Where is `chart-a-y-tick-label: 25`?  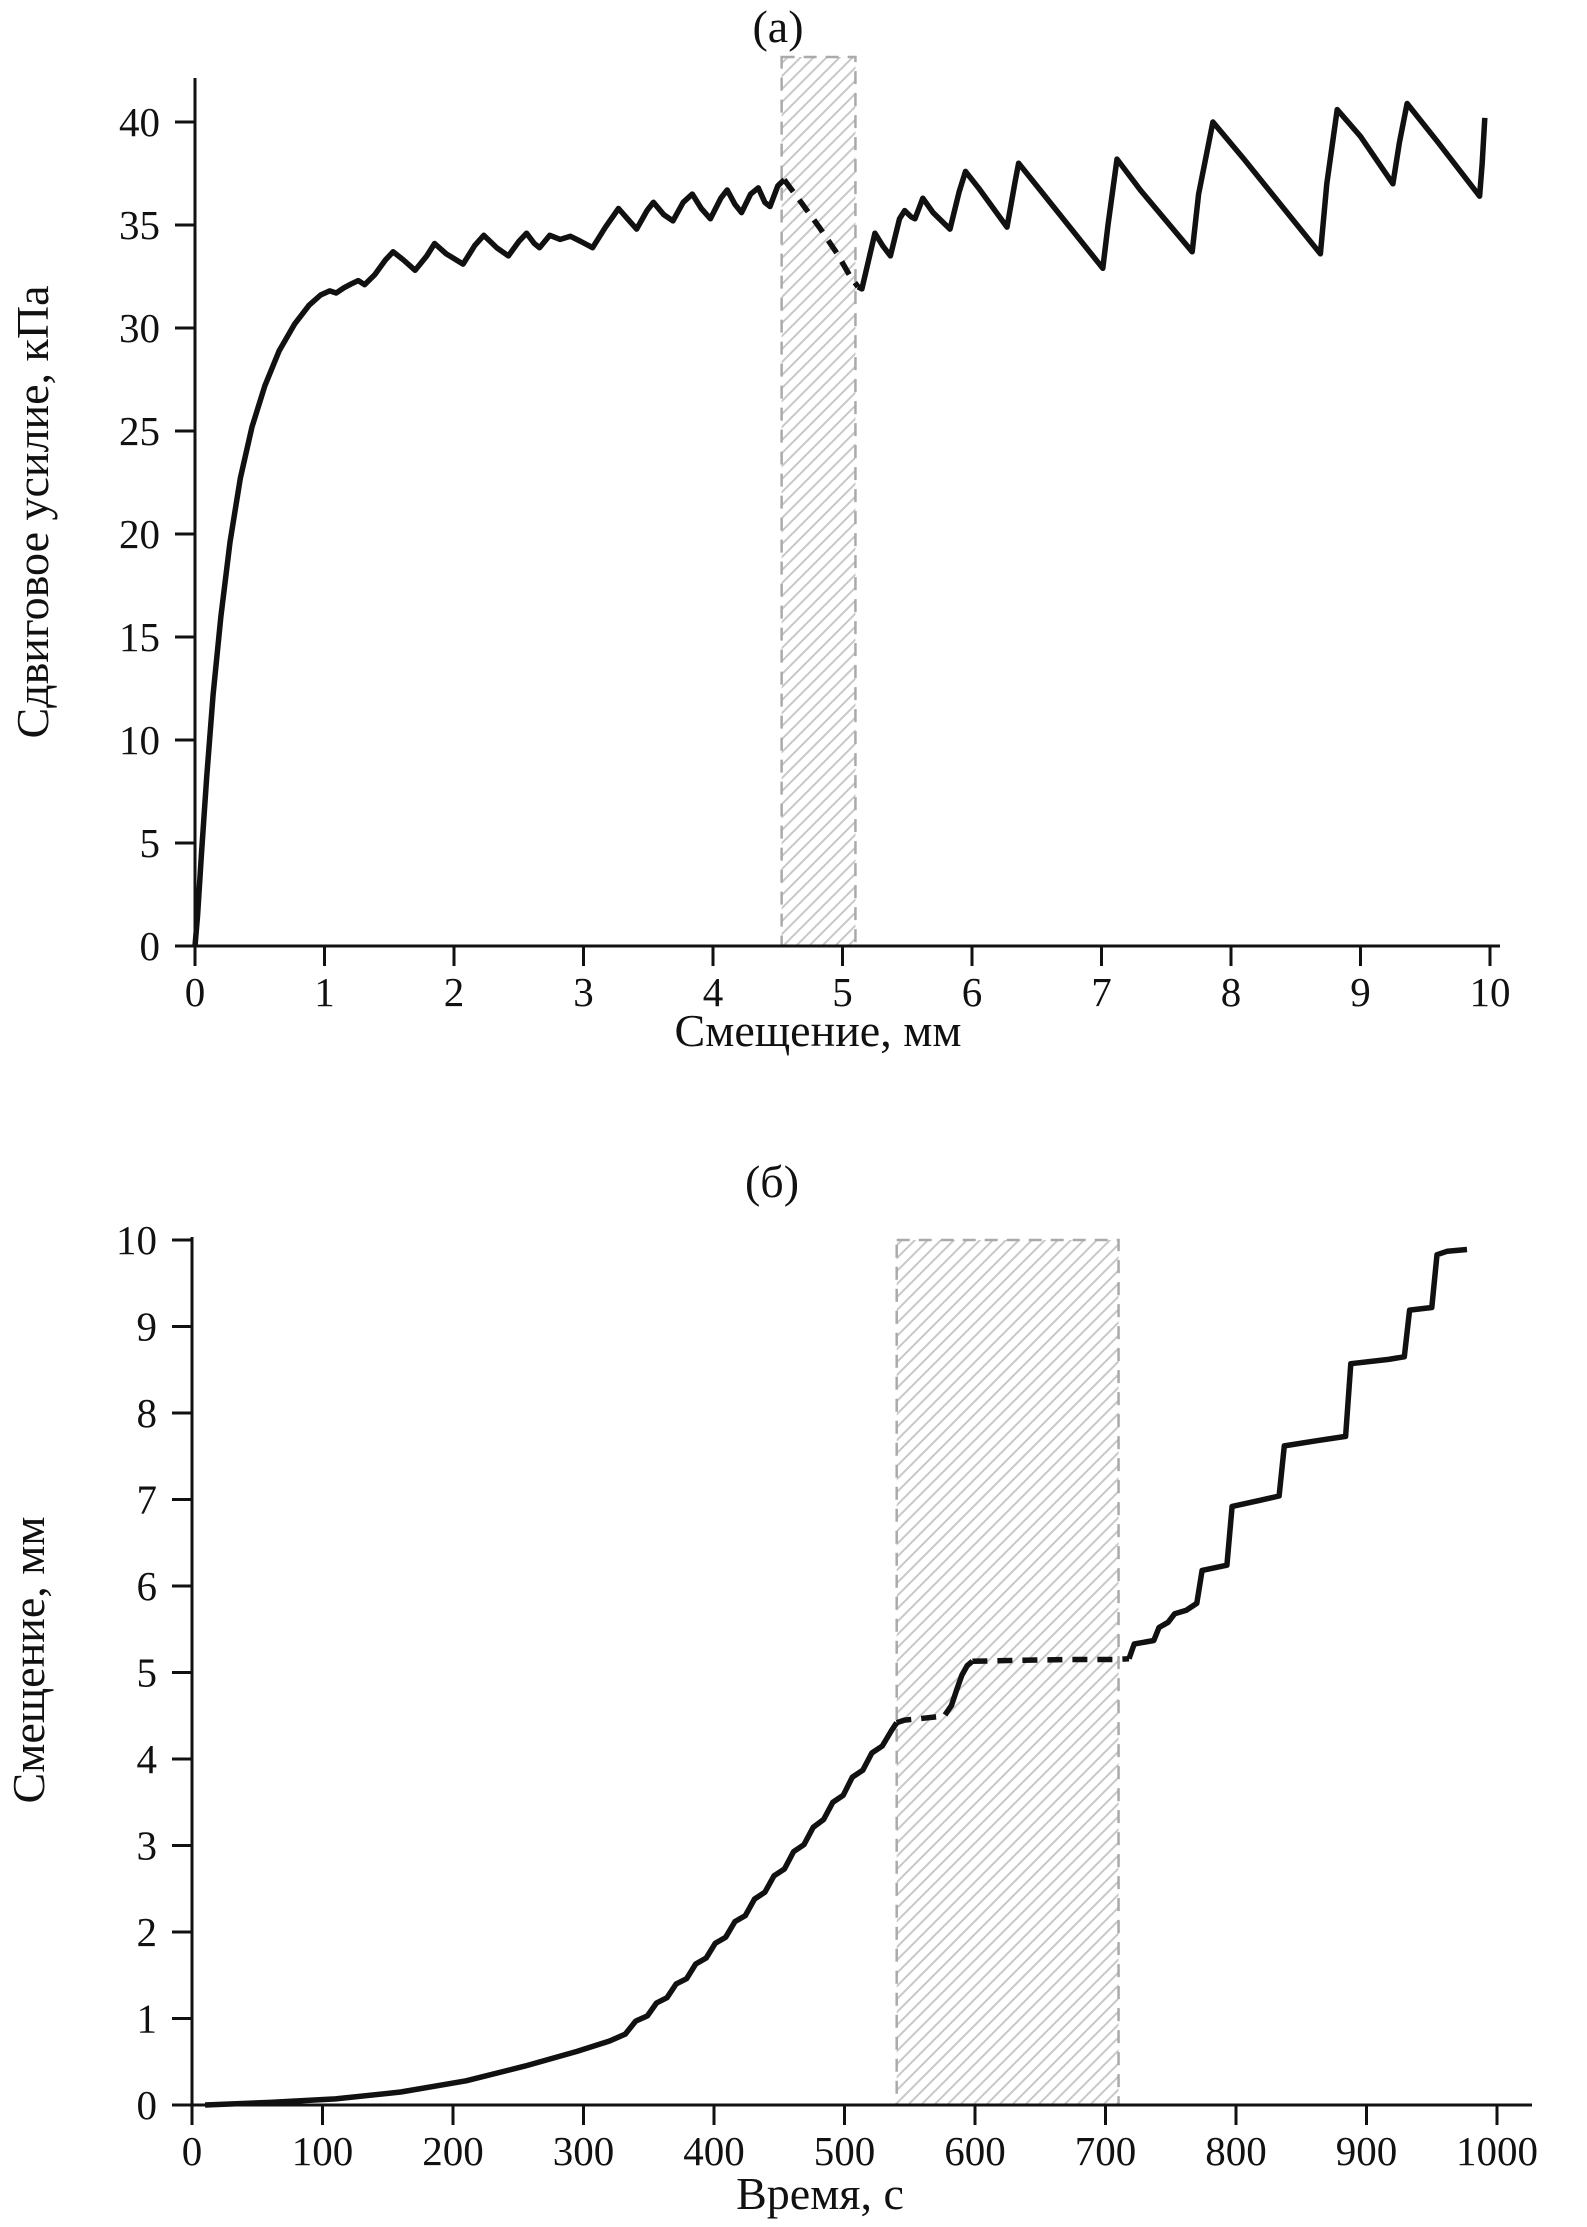
chart-a-y-tick-label: 25 is located at coordinates (139, 431).